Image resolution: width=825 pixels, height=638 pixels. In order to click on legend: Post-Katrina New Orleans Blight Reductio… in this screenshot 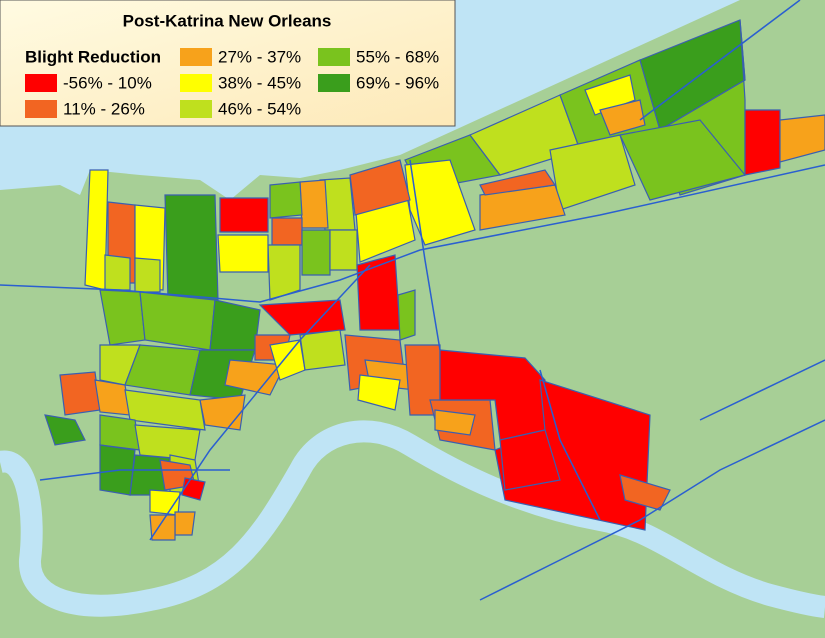, I will do `click(228, 63)`.